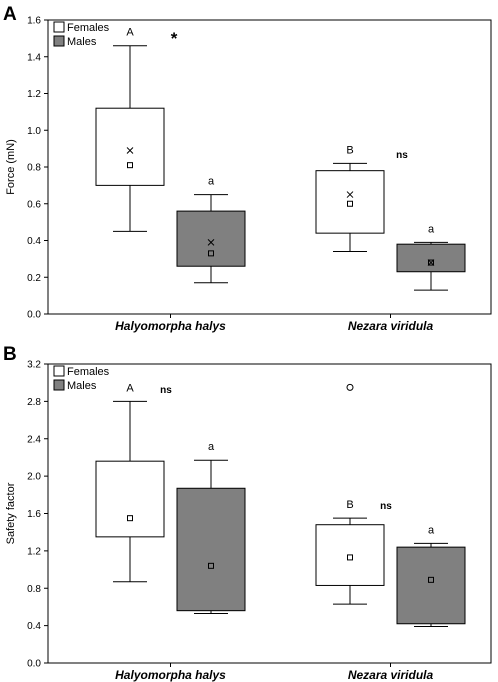 This screenshot has width=498, height=682. I want to click on y-tick-label: 1.0, so click(34, 131).